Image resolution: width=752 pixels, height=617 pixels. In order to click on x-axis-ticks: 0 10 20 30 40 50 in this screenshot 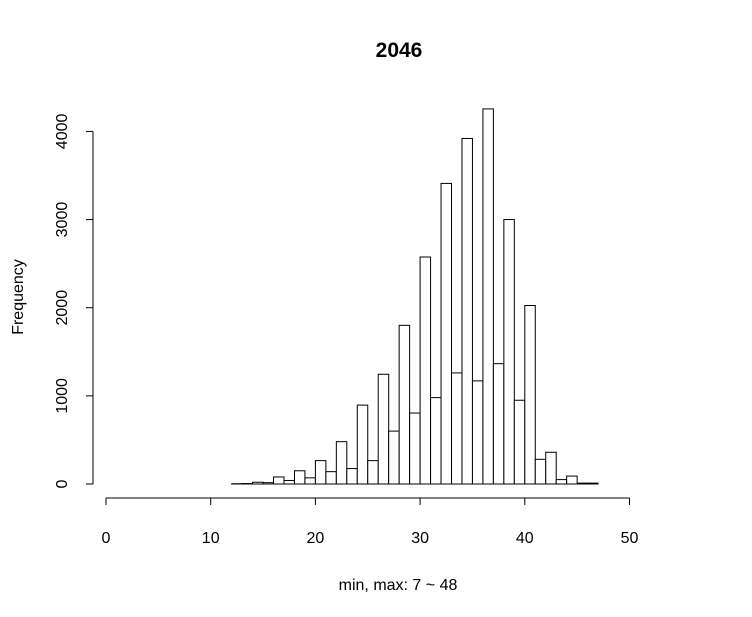, I will do `click(370, 522)`.